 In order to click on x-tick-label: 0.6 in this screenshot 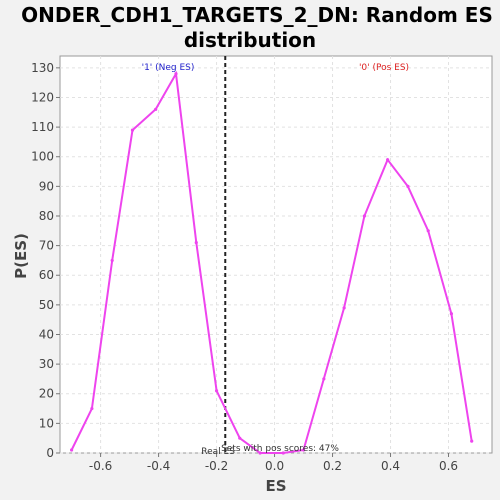, I will do `click(448, 466)`.